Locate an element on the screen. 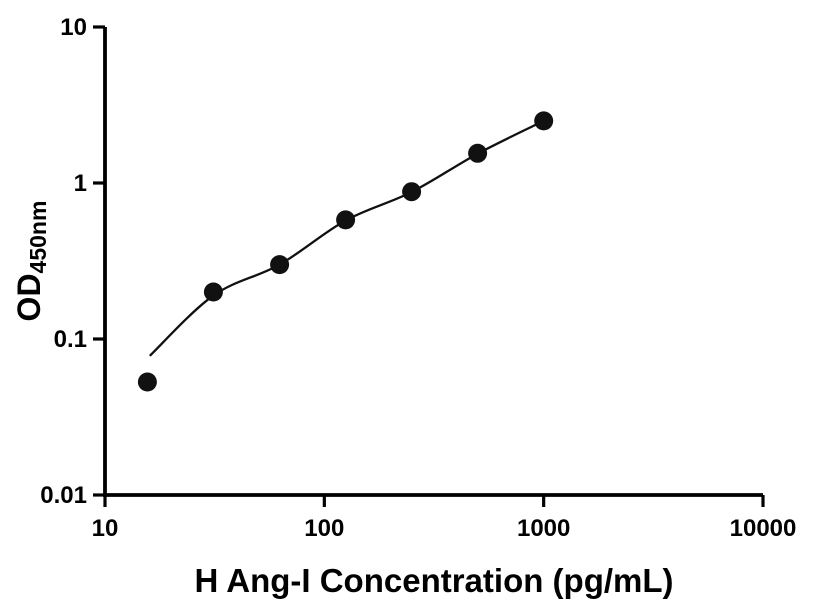  x-tick-label: 10 is located at coordinates (105, 528).